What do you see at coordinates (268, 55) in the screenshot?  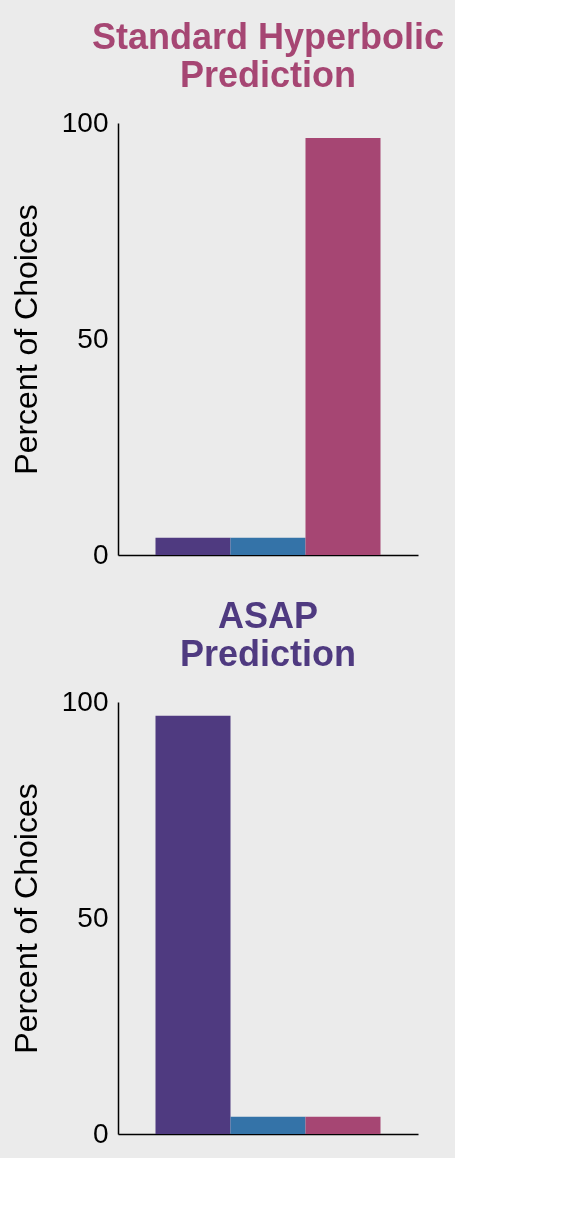 I see `chart-title: Standard Hyperbolic Prediction` at bounding box center [268, 55].